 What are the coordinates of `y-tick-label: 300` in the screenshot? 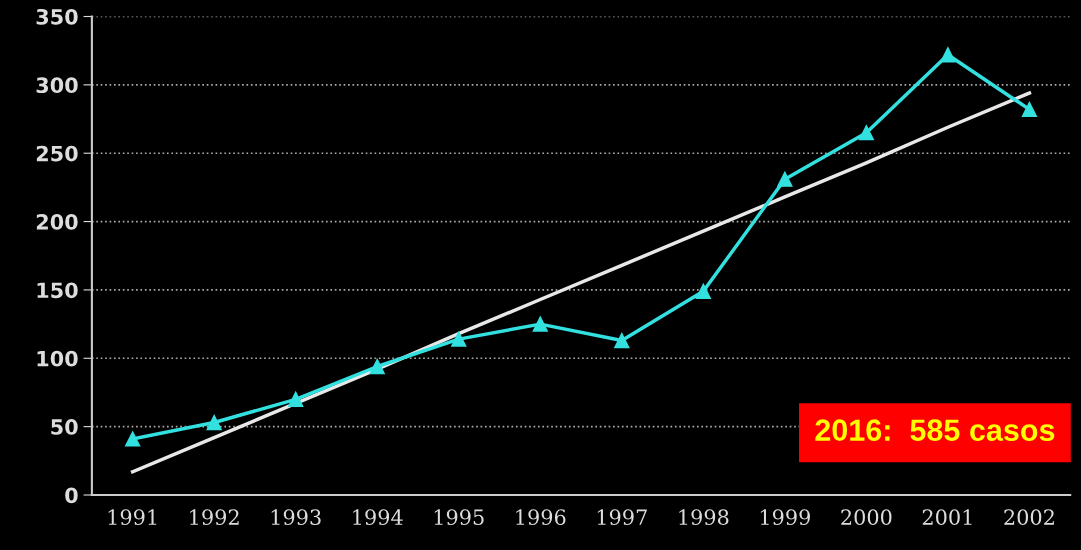 It's located at (57, 85).